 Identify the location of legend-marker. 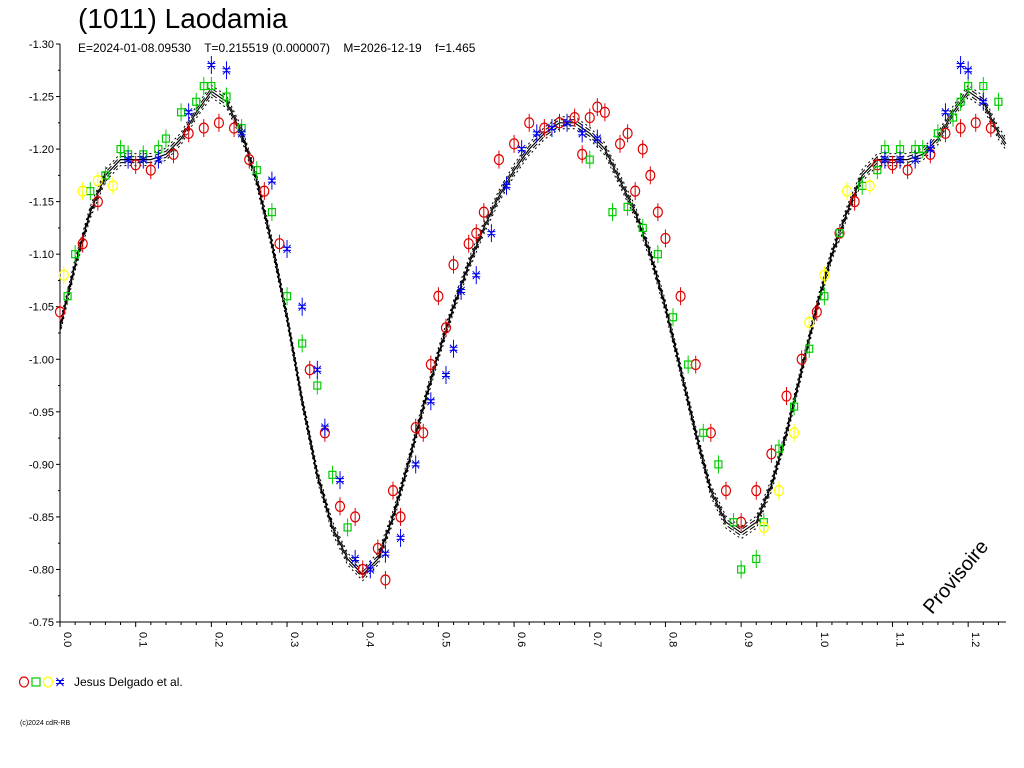
(24, 682).